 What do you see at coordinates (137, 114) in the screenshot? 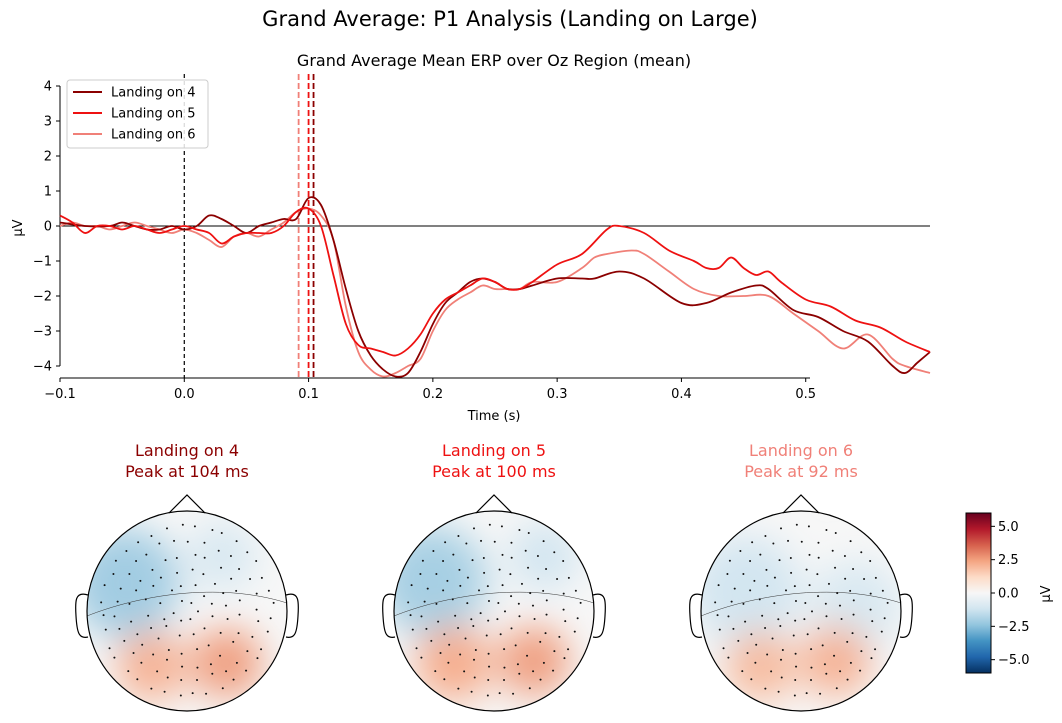
I see `legend-box` at bounding box center [137, 114].